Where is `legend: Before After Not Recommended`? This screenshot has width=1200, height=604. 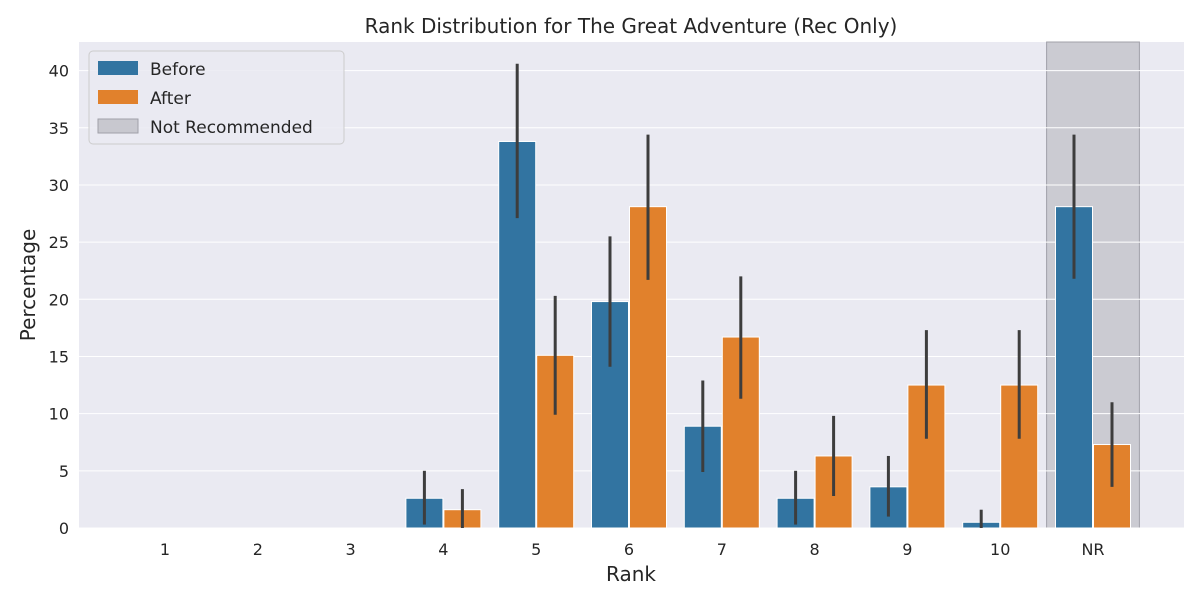
legend: Before After Not Recommended is located at coordinates (216, 97).